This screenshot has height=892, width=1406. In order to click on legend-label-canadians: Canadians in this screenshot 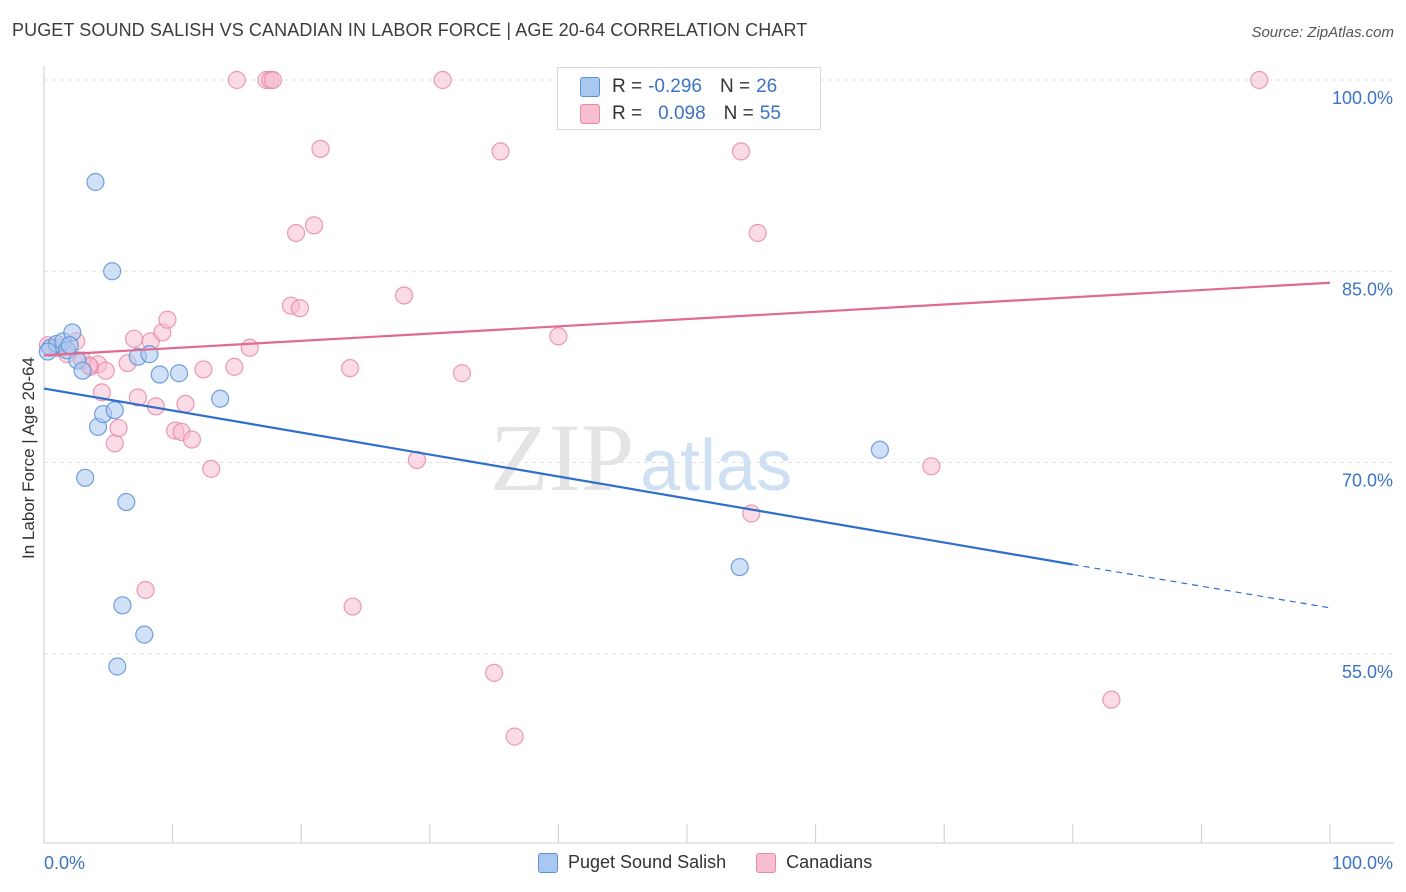, I will do `click(829, 862)`.